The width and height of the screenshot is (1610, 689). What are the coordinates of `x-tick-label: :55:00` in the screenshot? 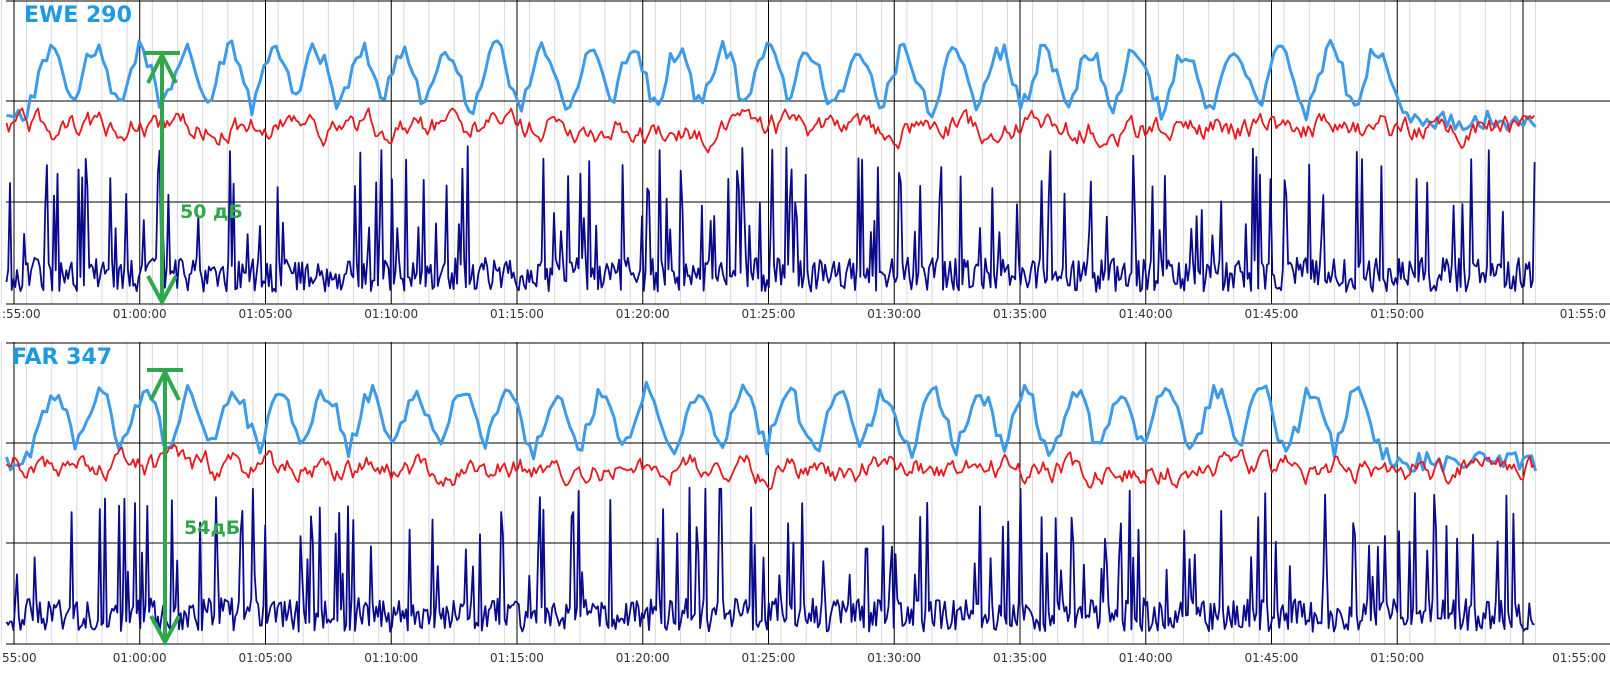 It's located at (21, 314).